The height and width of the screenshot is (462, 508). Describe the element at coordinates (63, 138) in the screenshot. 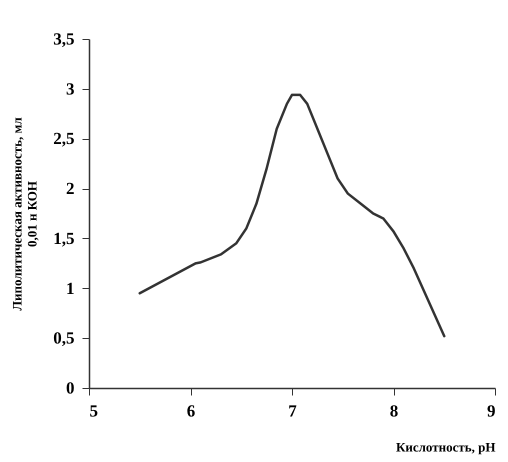

I see `y-tick-label: 2,5` at that location.